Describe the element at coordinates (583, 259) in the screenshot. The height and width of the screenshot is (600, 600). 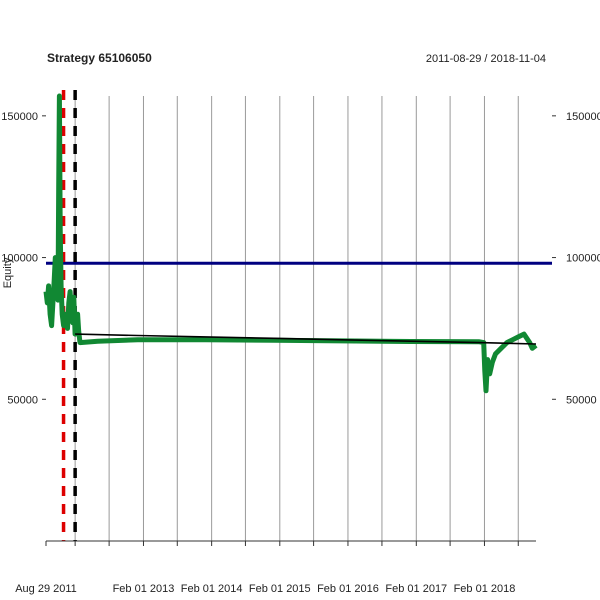
I see `y-tick-label-right: 100000` at that location.